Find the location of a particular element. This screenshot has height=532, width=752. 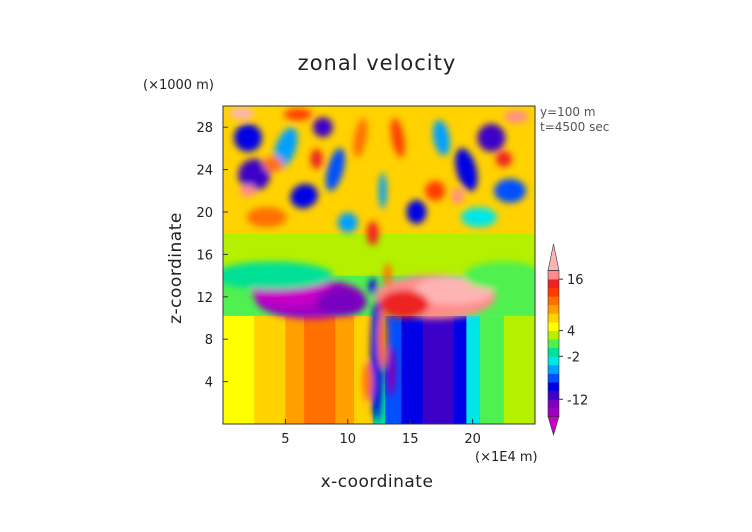

colorbar-labels: 16 4 -2 -12 is located at coordinates (573, 340).